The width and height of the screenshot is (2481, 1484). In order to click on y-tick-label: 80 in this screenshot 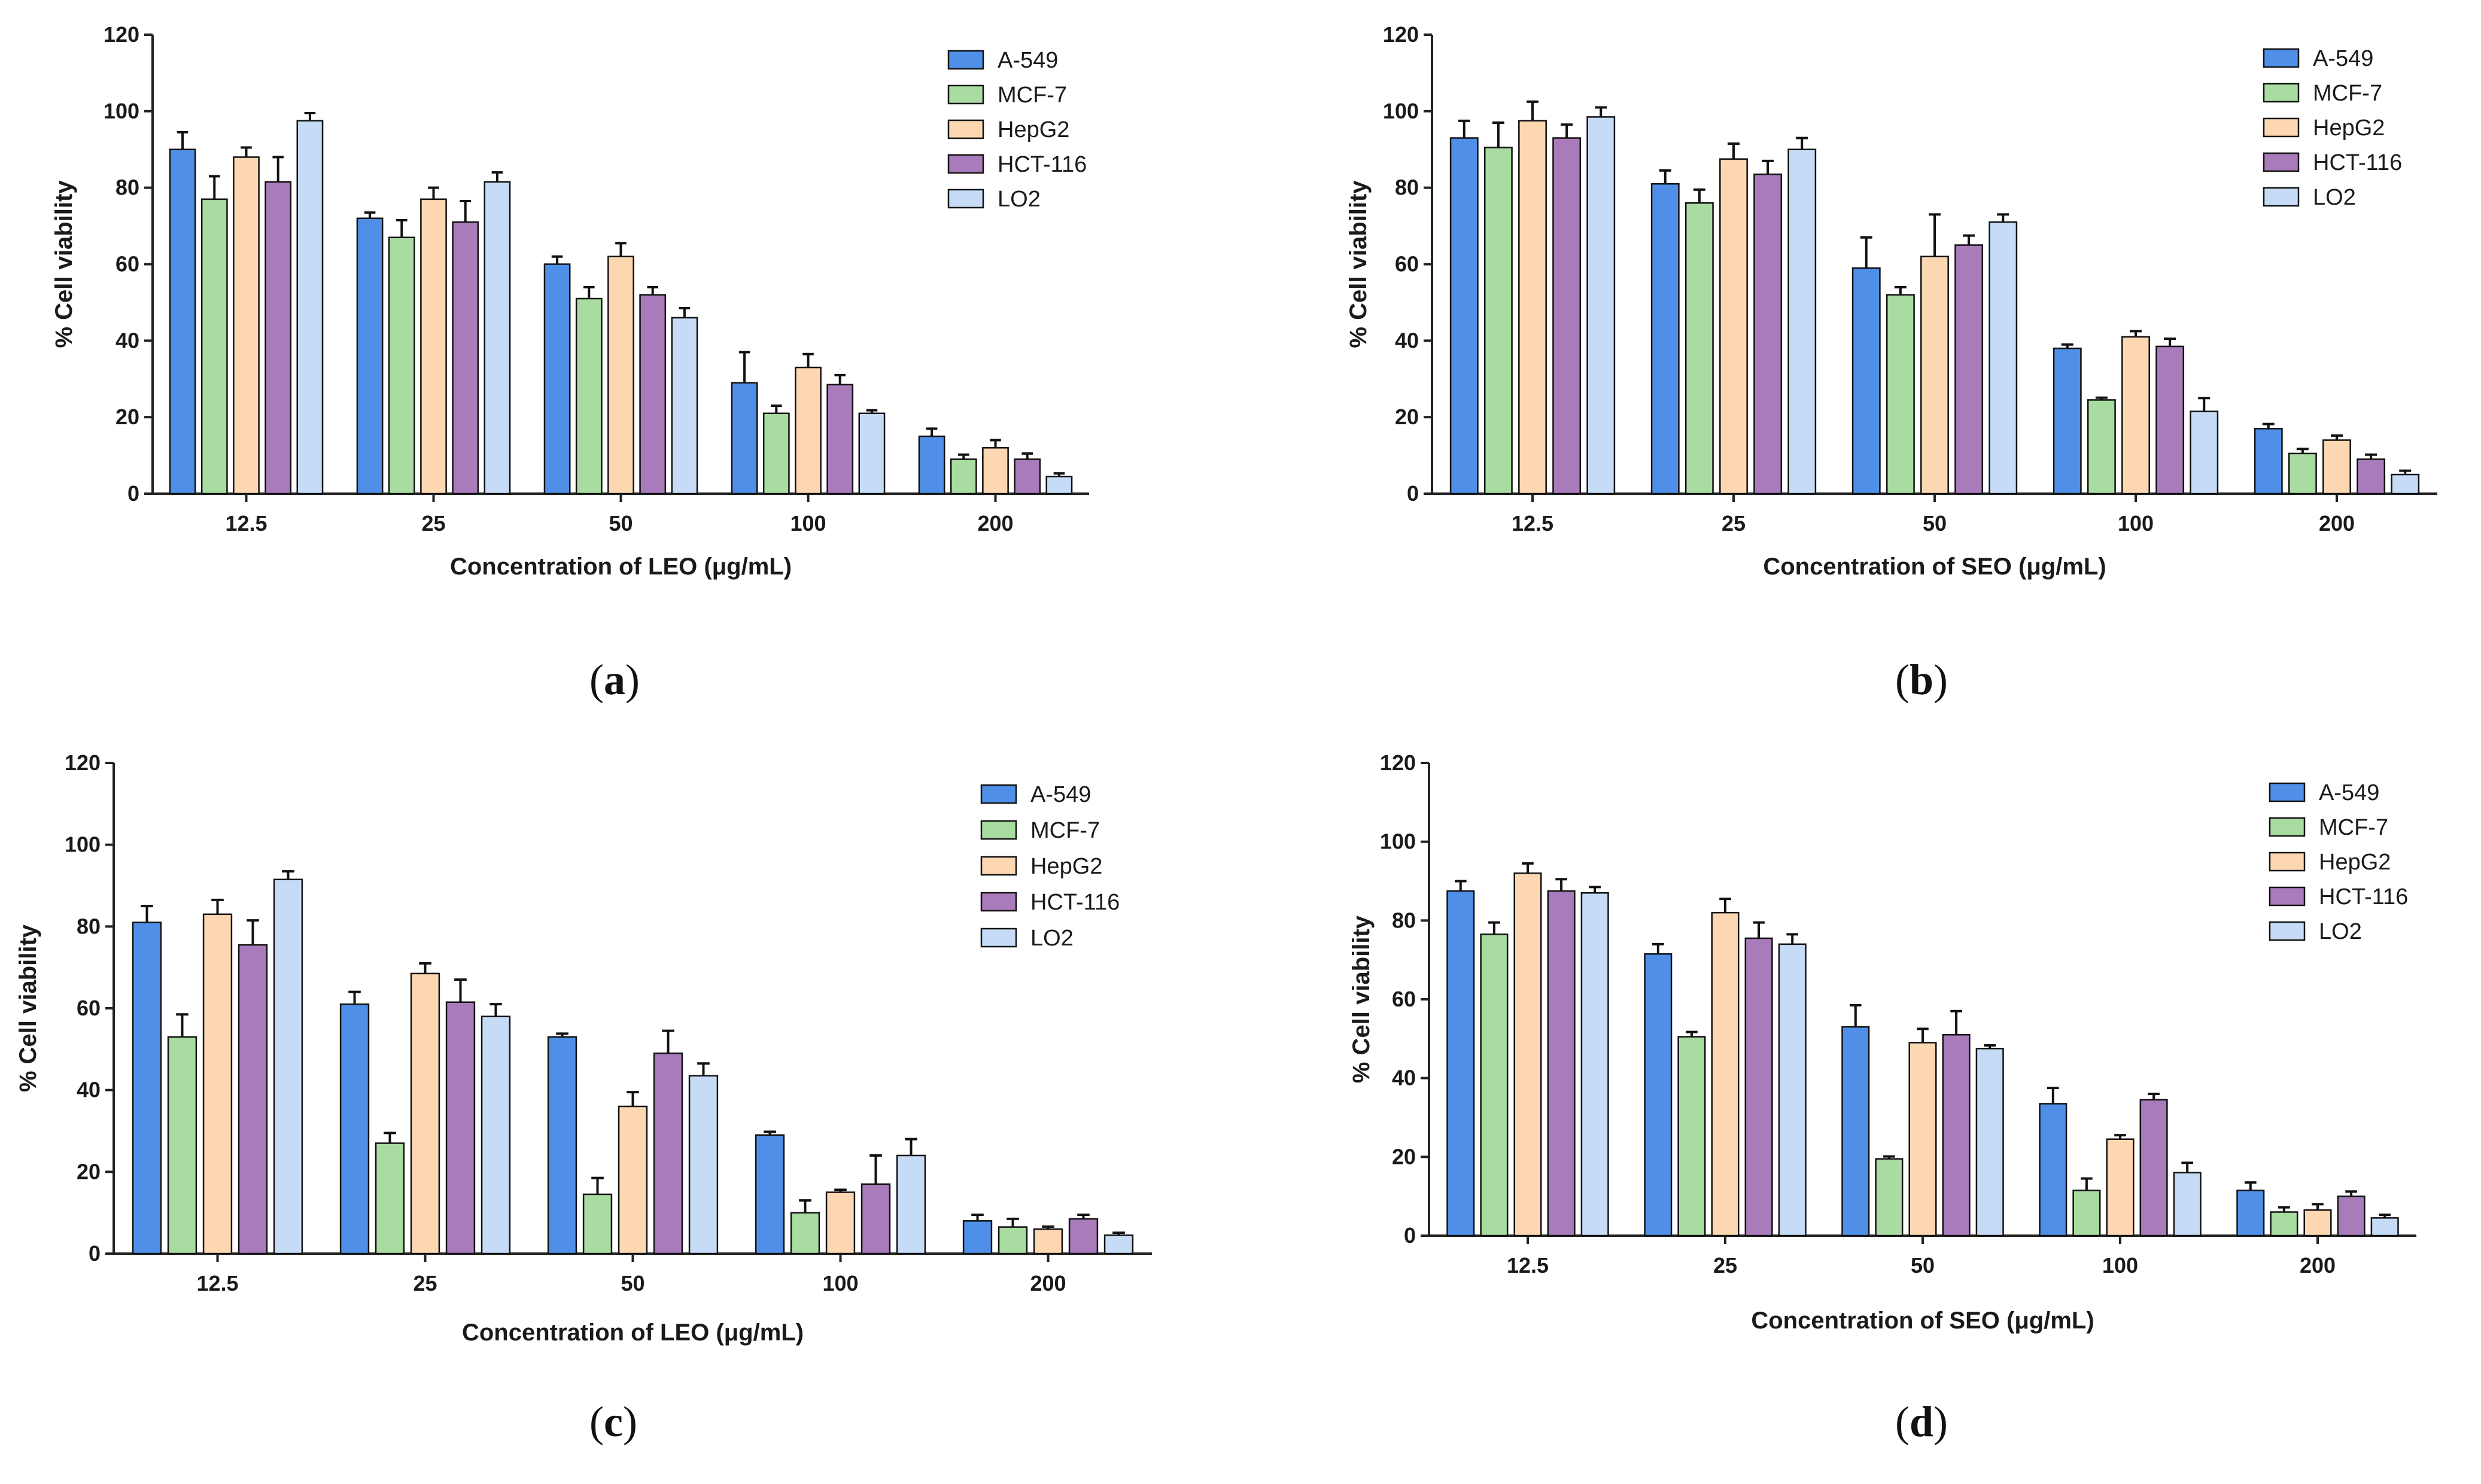, I will do `click(89, 926)`.